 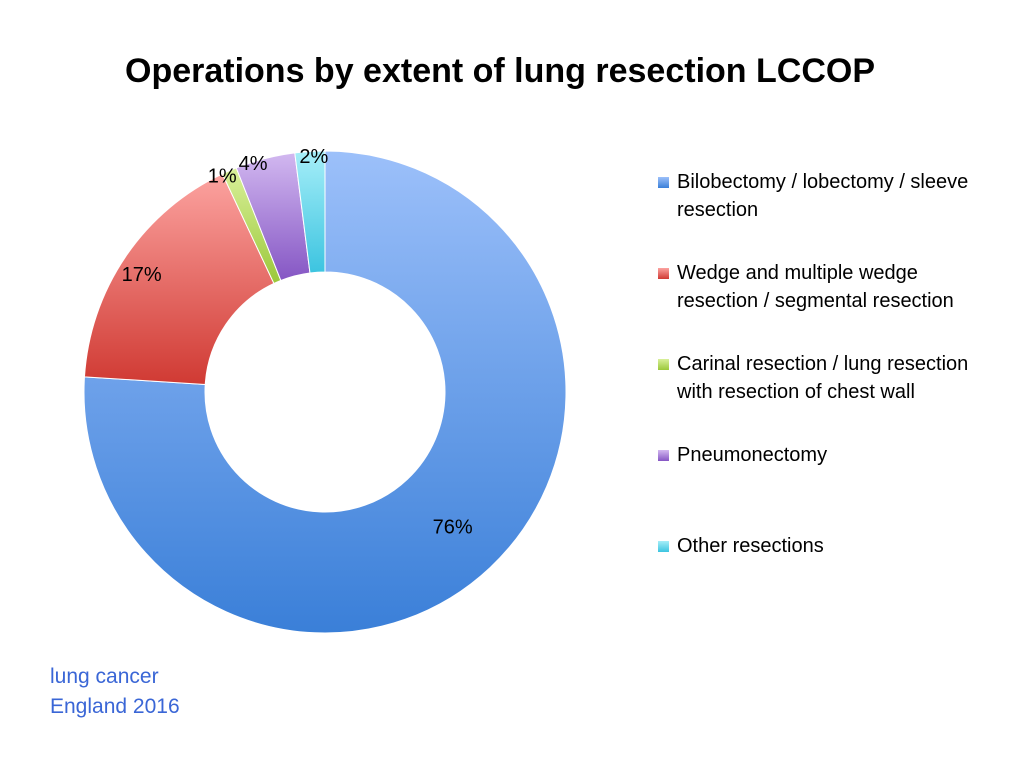 I want to click on footer-line-2: England 2016, so click(x=115, y=706).